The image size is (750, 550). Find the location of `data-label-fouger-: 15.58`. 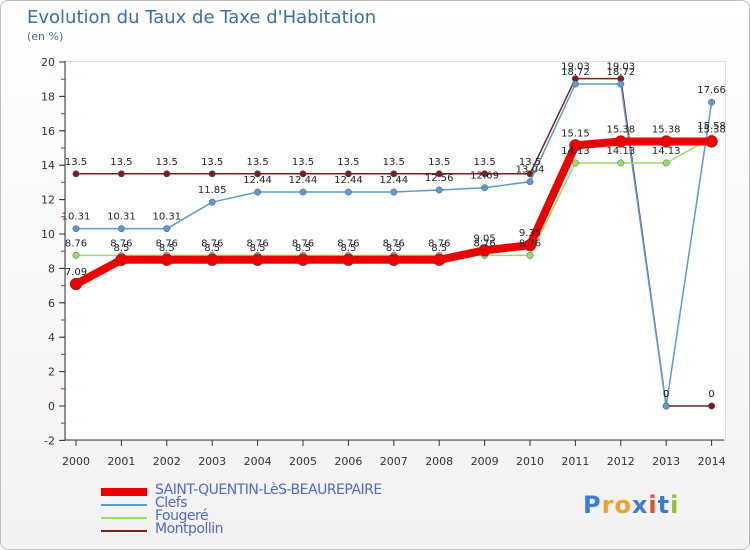

data-label-fouger-: 15.58 is located at coordinates (711, 126).